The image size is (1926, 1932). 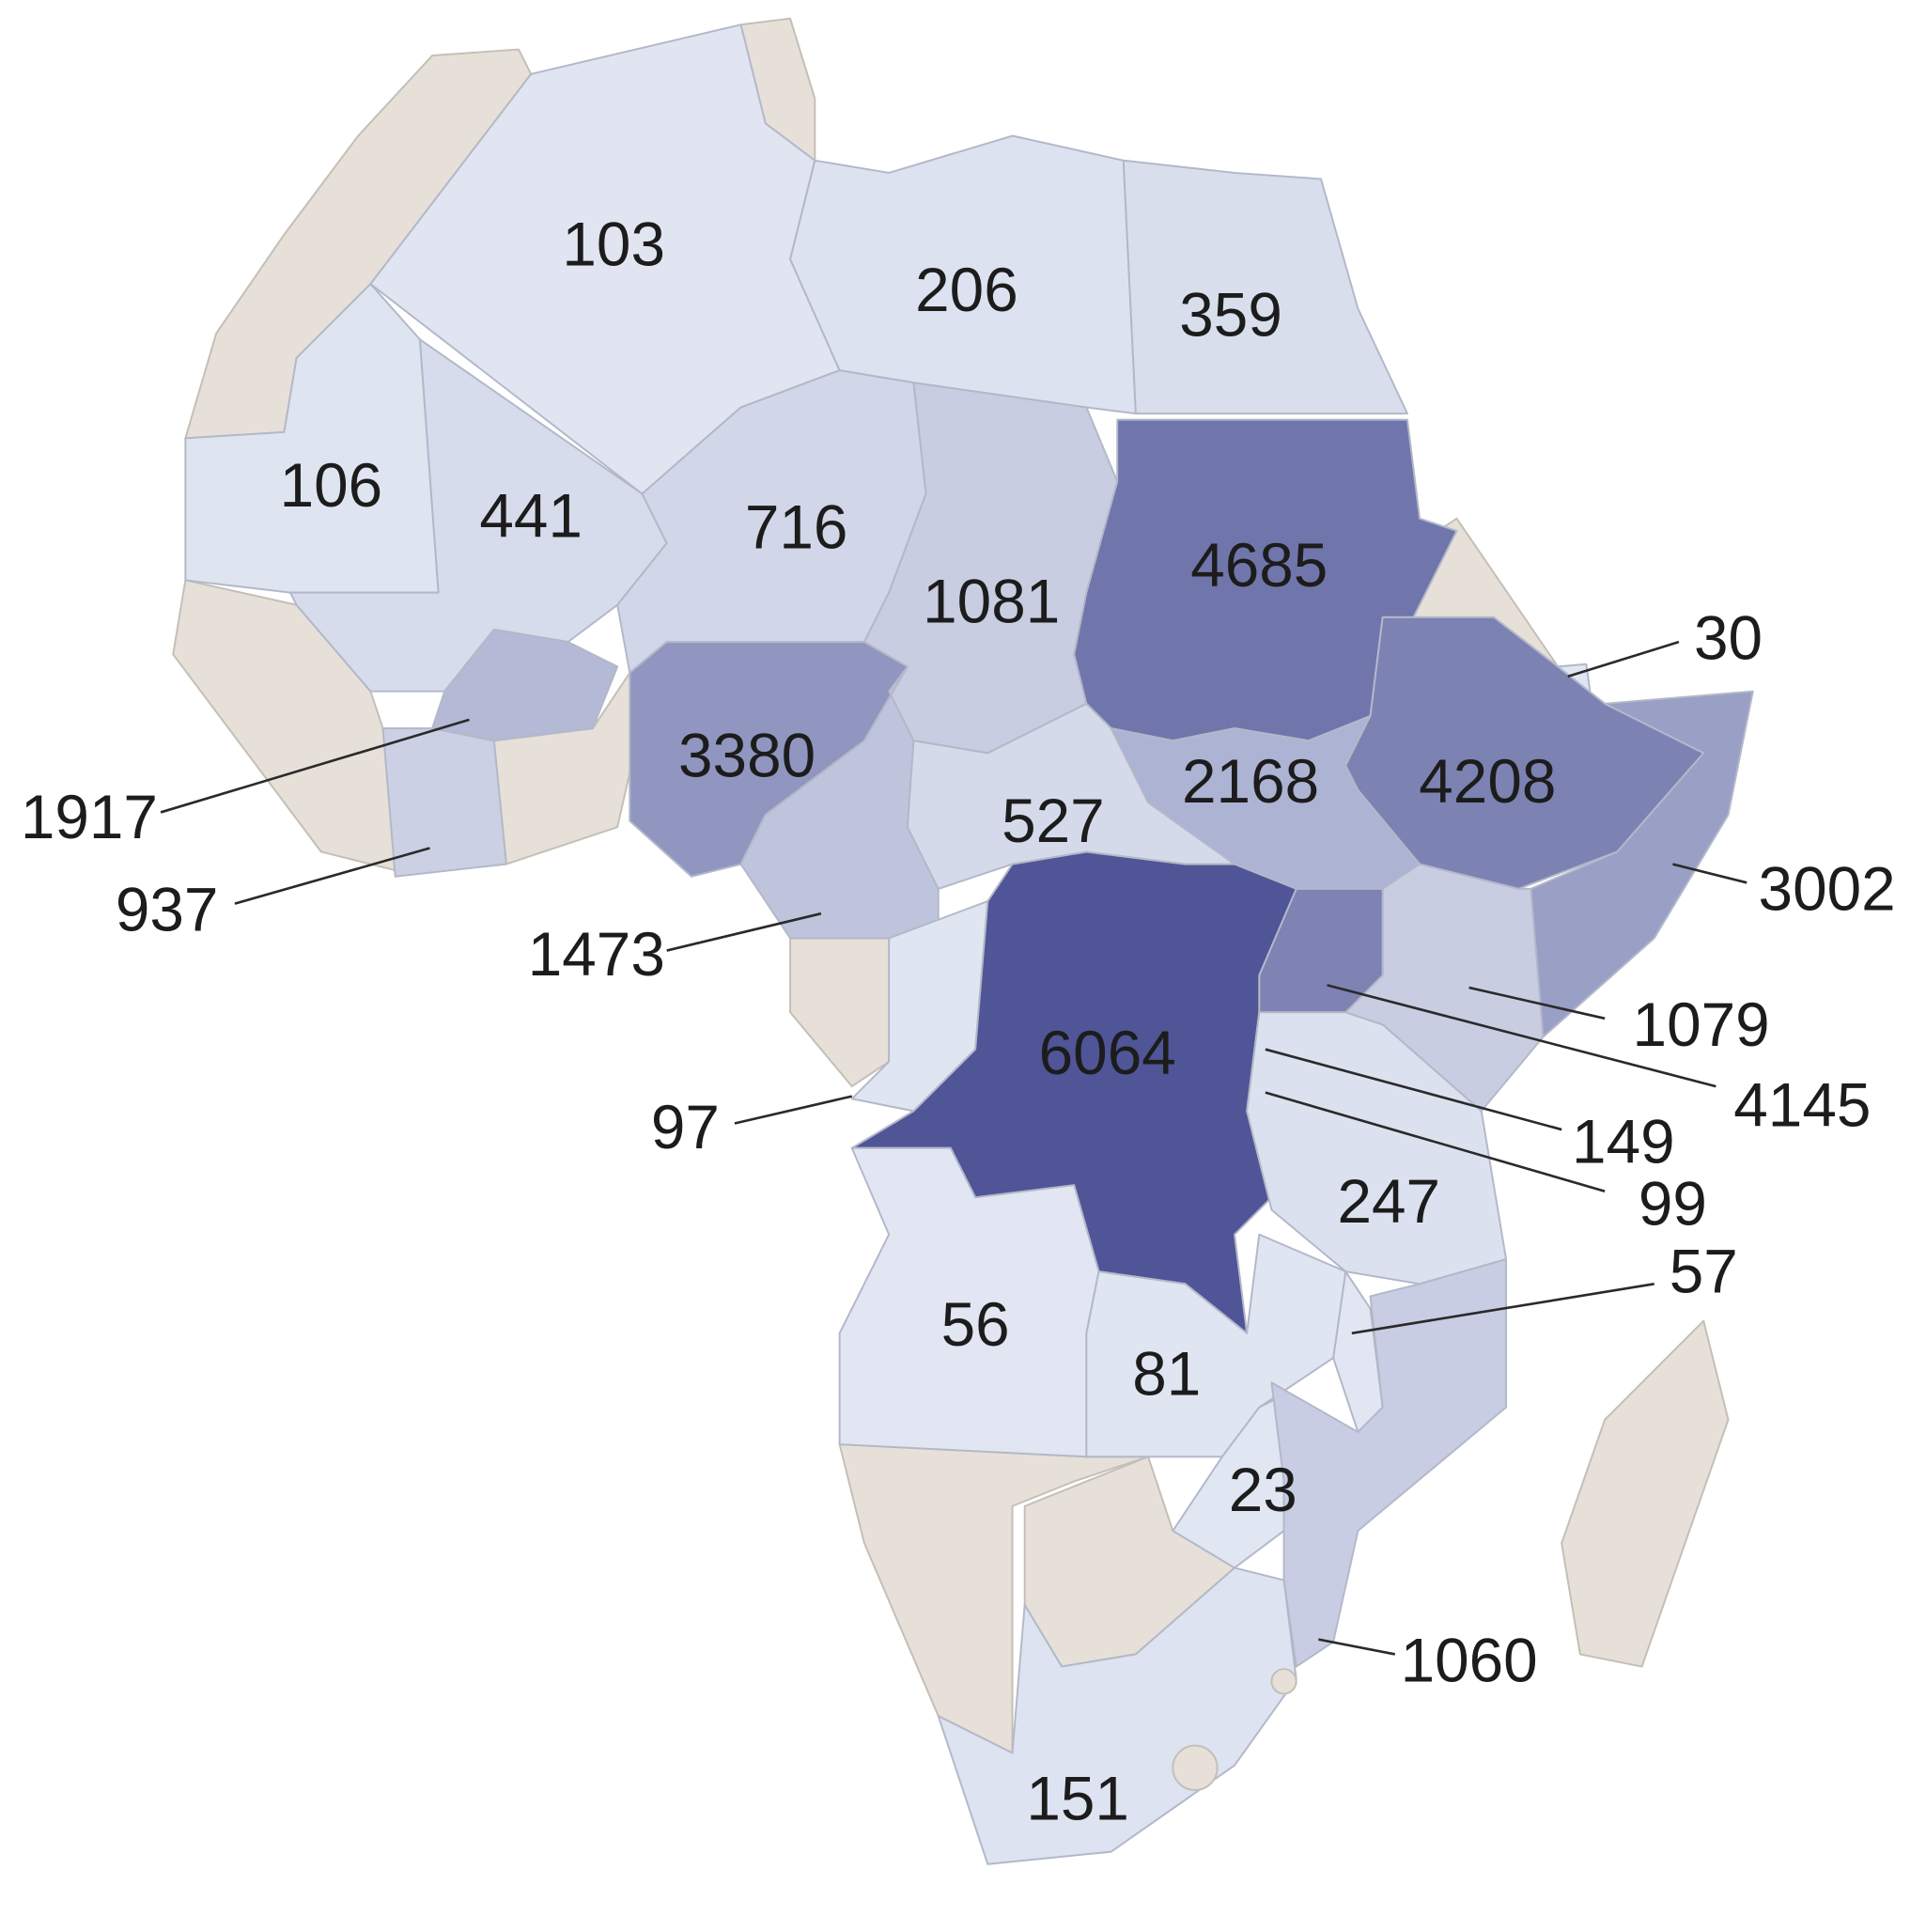 What do you see at coordinates (1623, 1142) in the screenshot?
I see `value-label: 149` at bounding box center [1623, 1142].